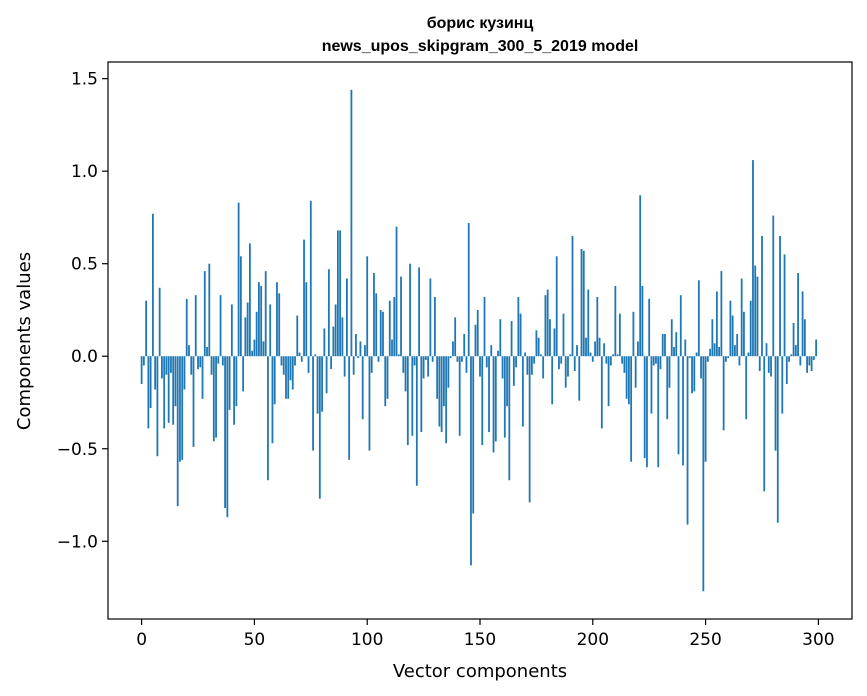  What do you see at coordinates (24, 341) in the screenshot?
I see `y-axis-label: Components values` at bounding box center [24, 341].